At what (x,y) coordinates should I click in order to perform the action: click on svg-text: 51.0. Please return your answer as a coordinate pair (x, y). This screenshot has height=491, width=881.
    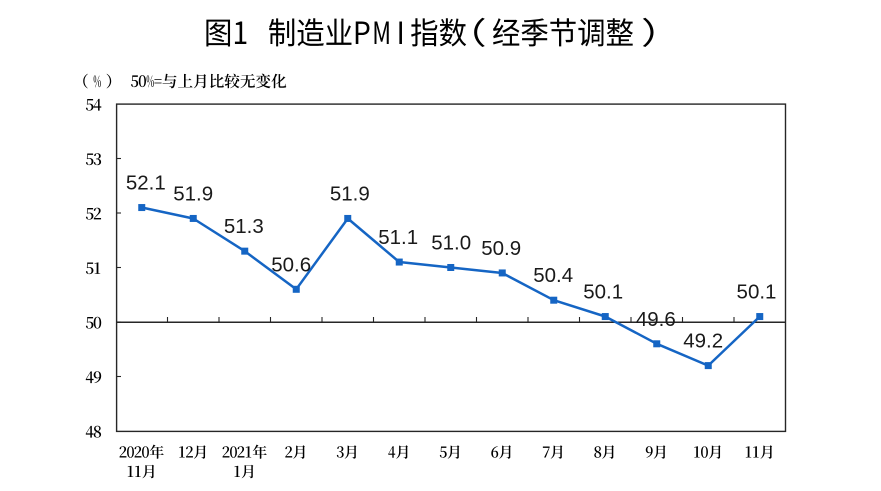
    Looking at the image, I should click on (451, 243).